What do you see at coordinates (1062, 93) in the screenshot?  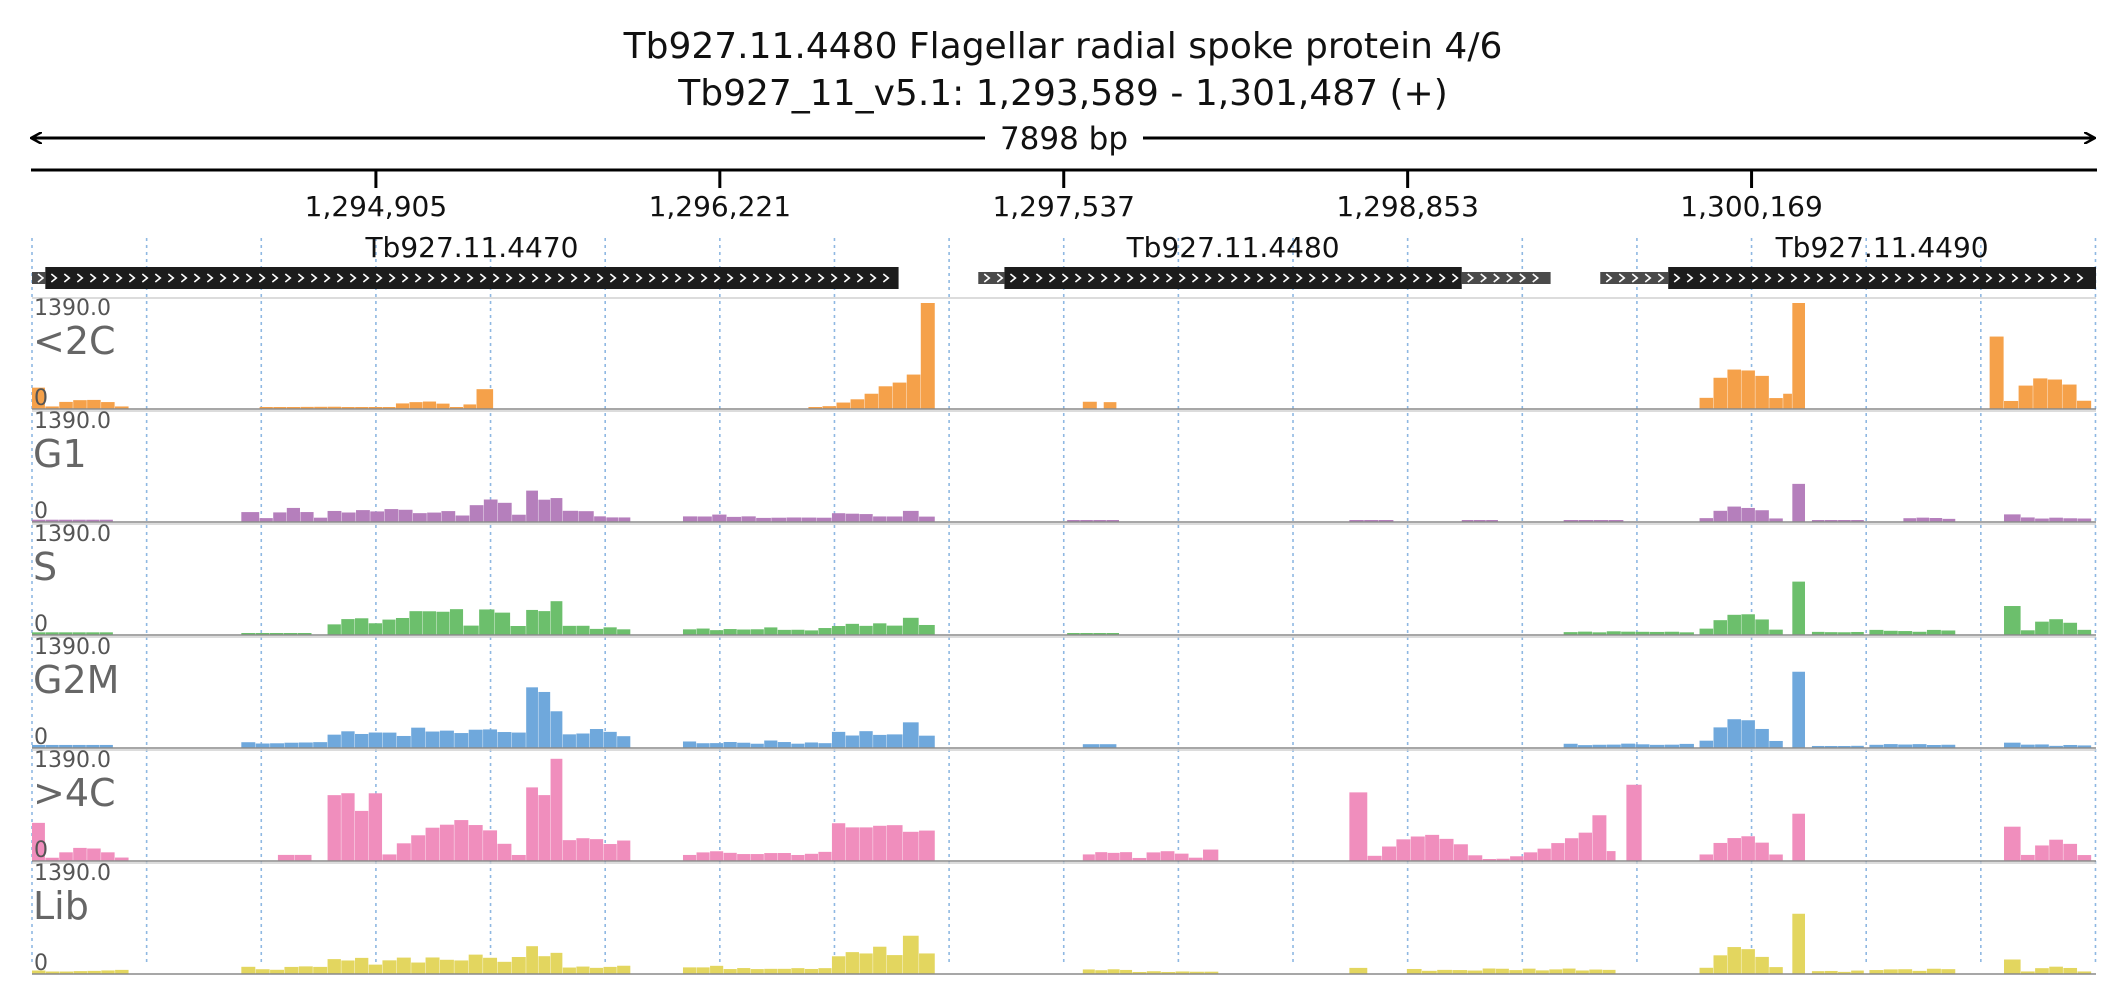 I see `region-subtitle: Tb927_11_v5.1: 1,293,589 - 1,301,487 (+)` at bounding box center [1062, 93].